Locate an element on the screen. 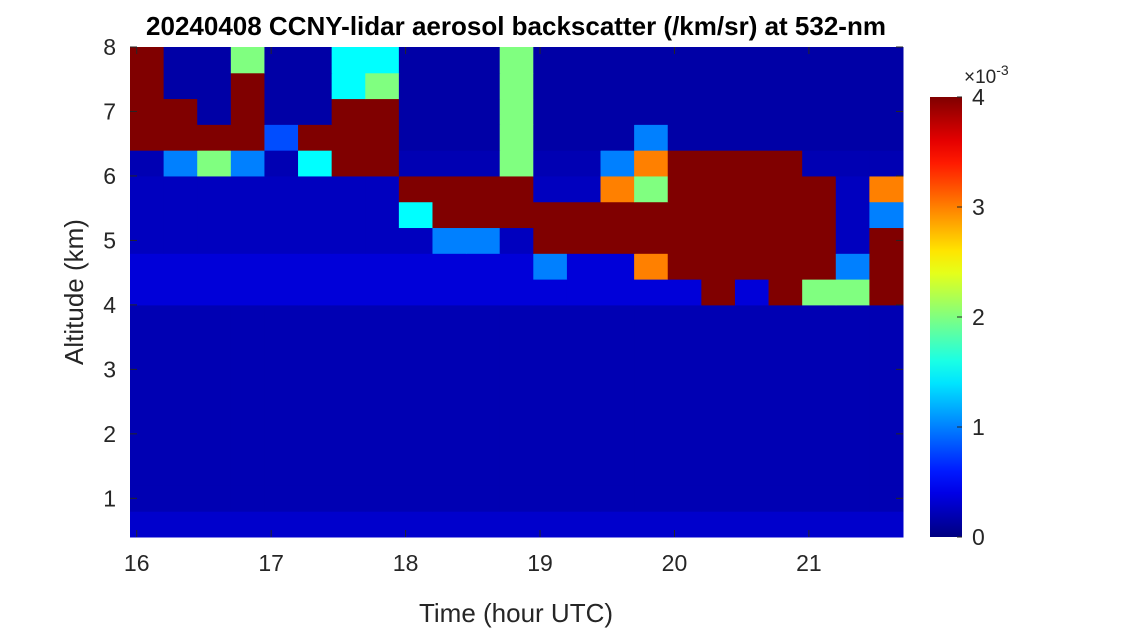  multiplier-exponent: -3 is located at coordinates (1002, 70).